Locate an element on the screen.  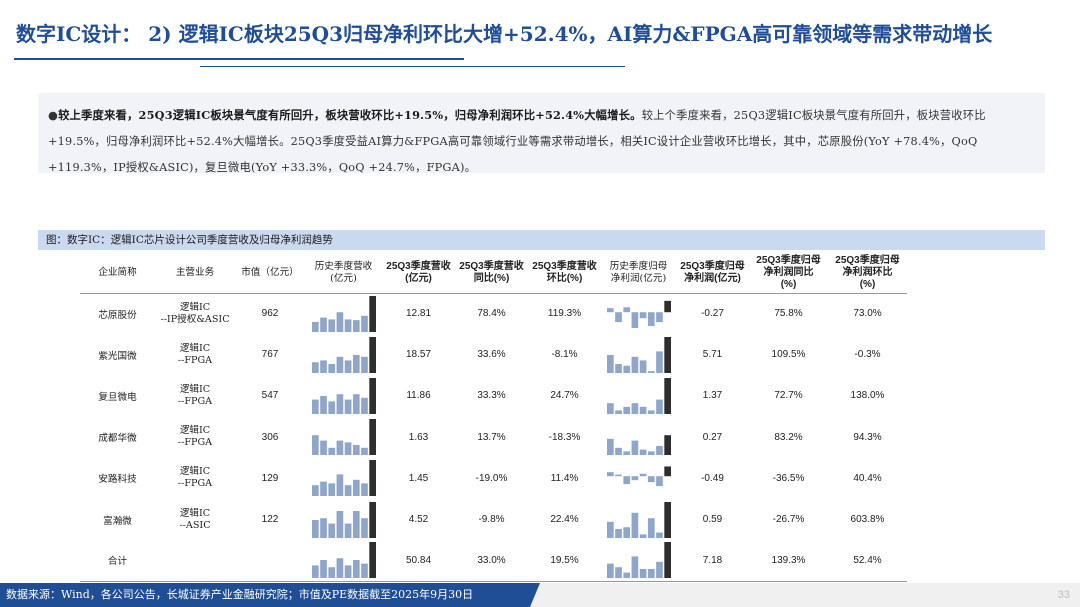
company-name: 成都华微 is located at coordinates (117, 439).